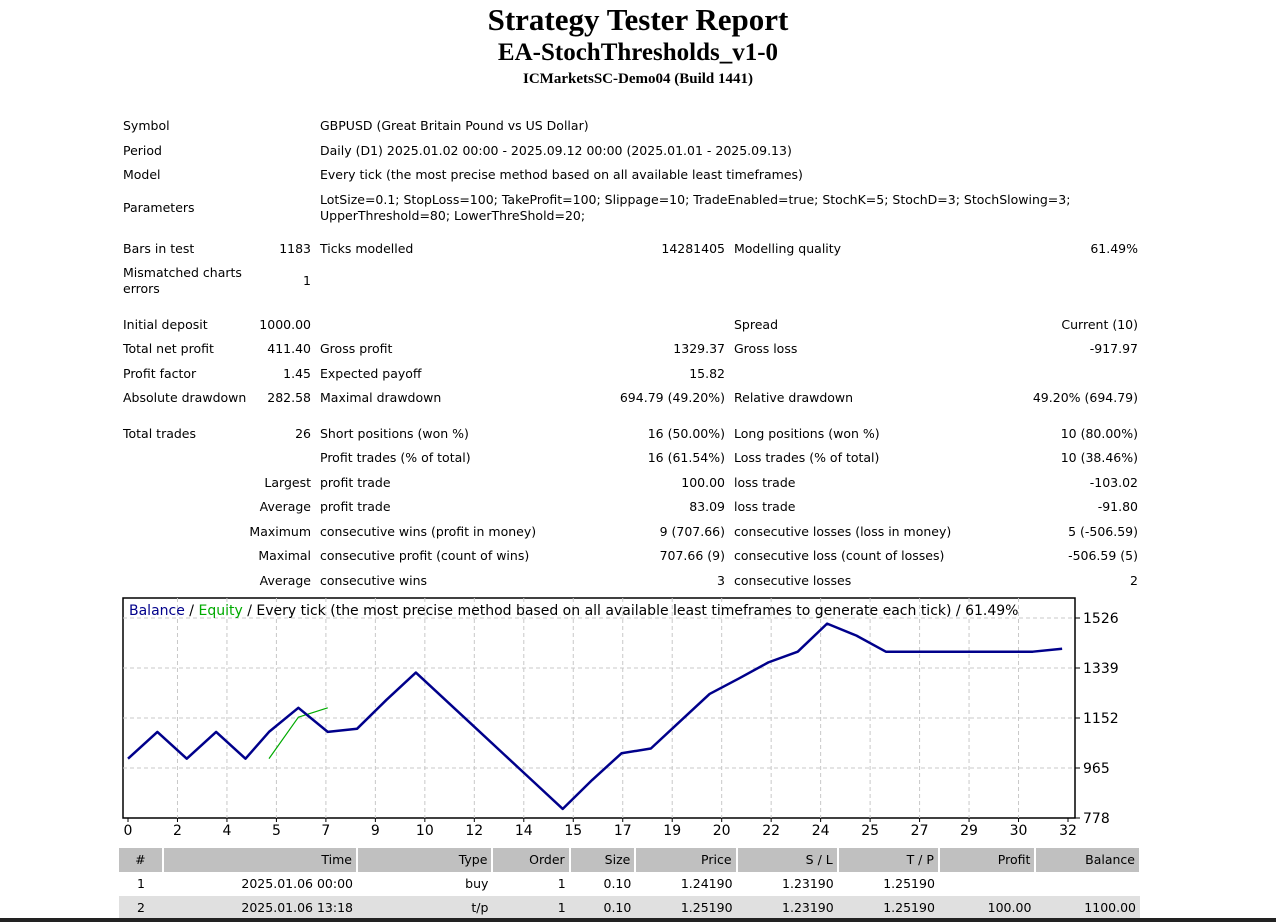  What do you see at coordinates (226, 831) in the screenshot?
I see `x-tick-label: 4` at bounding box center [226, 831].